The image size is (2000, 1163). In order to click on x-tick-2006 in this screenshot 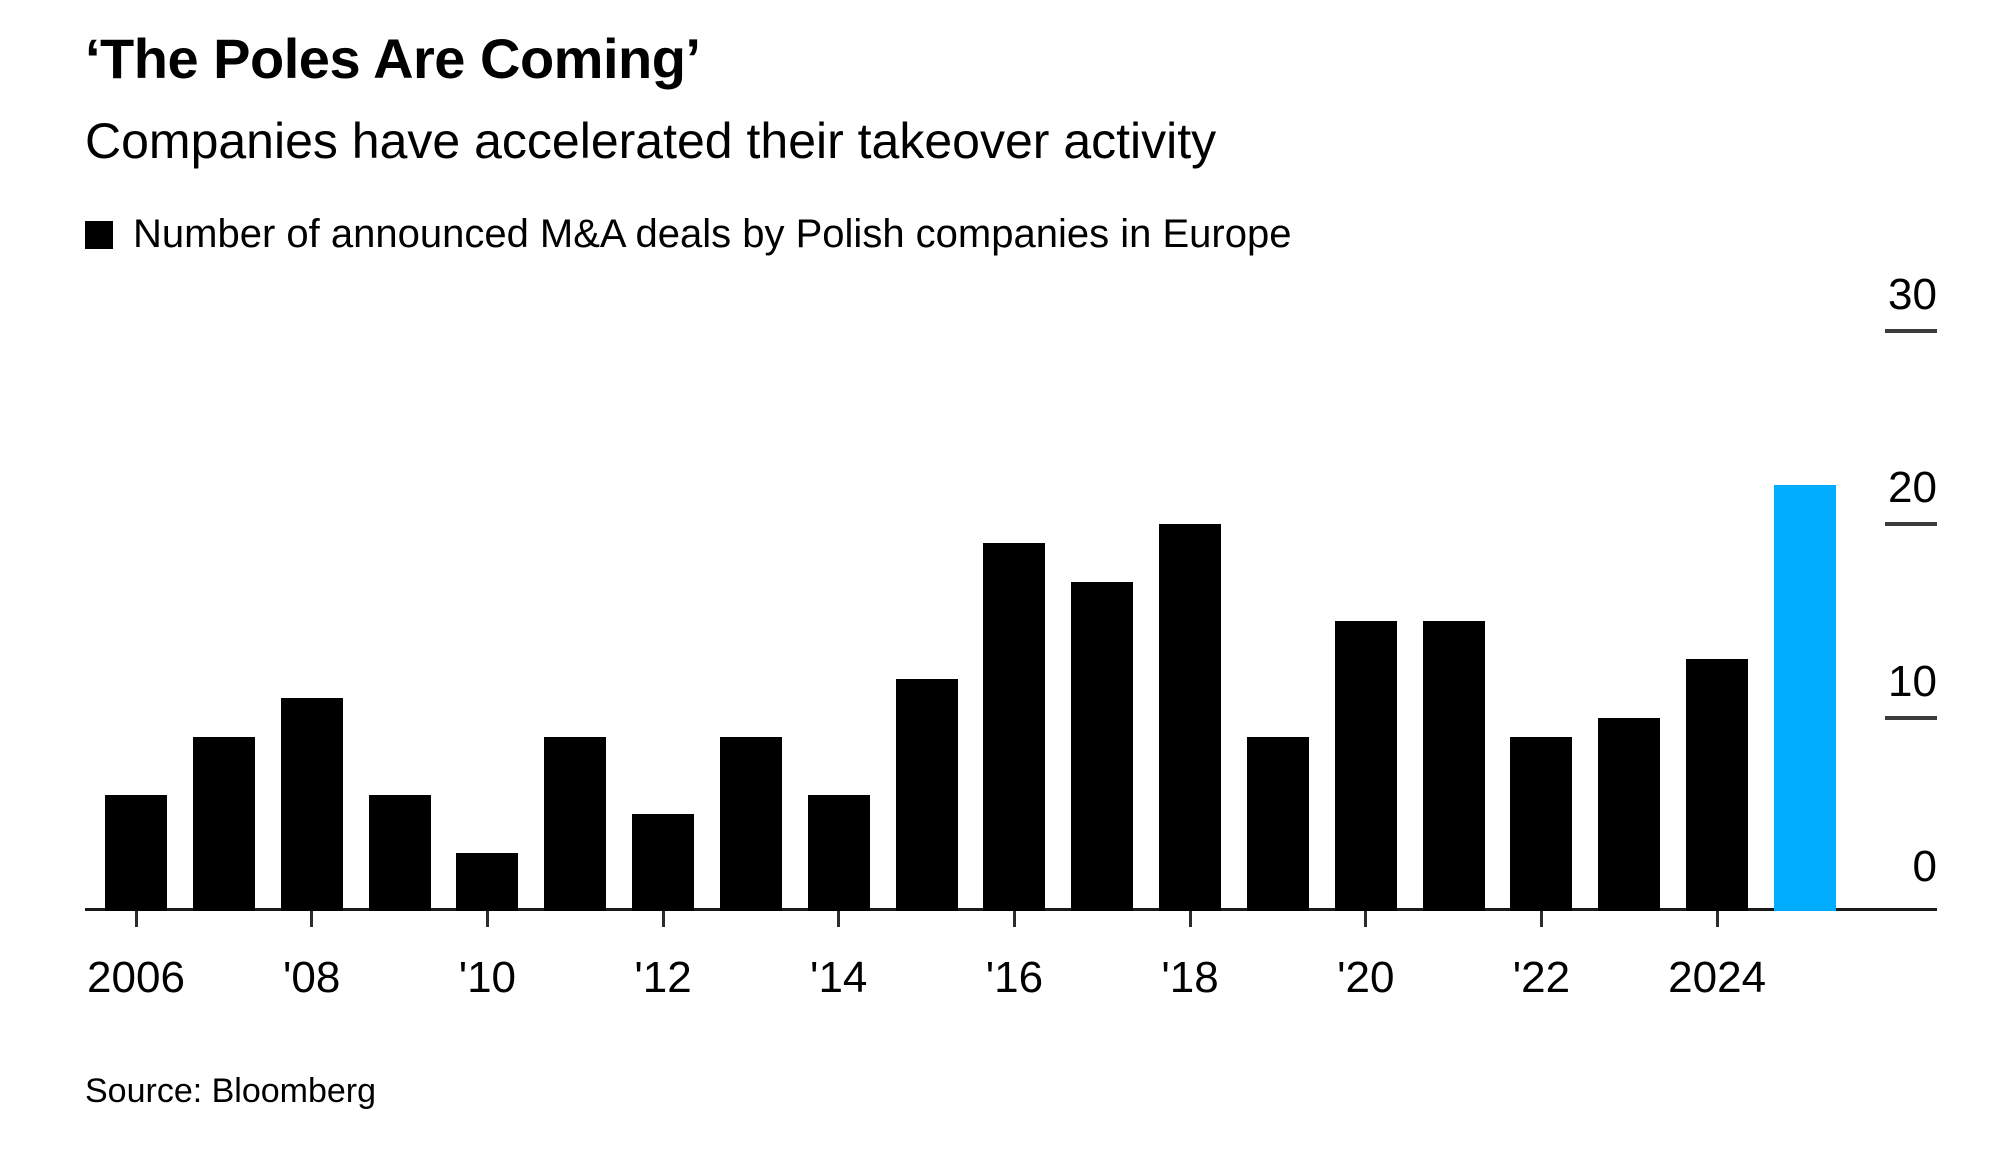, I will do `click(136, 919)`.